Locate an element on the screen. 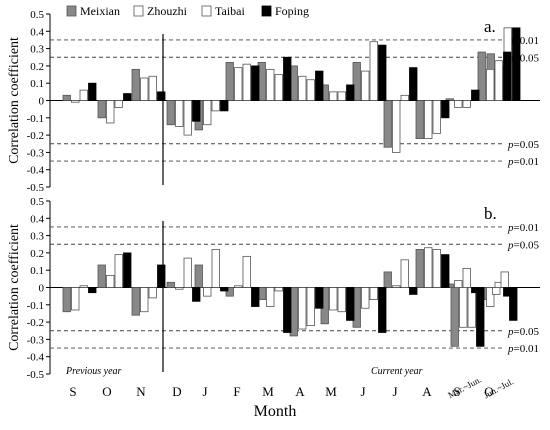 The width and height of the screenshot is (550, 430). panel-label: b. is located at coordinates (490, 213).